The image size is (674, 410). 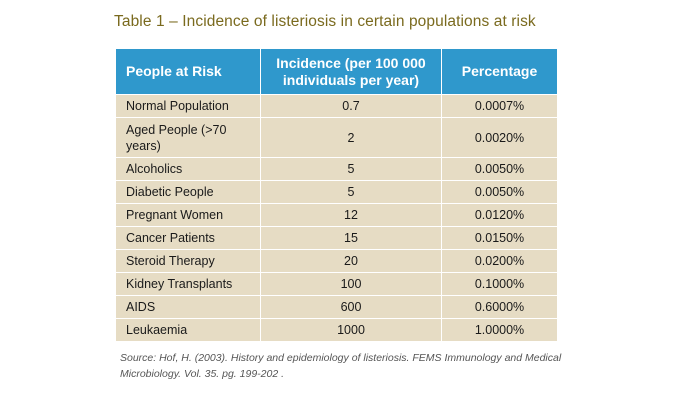 I want to click on percentage-cell: 0.0007%, so click(x=499, y=105).